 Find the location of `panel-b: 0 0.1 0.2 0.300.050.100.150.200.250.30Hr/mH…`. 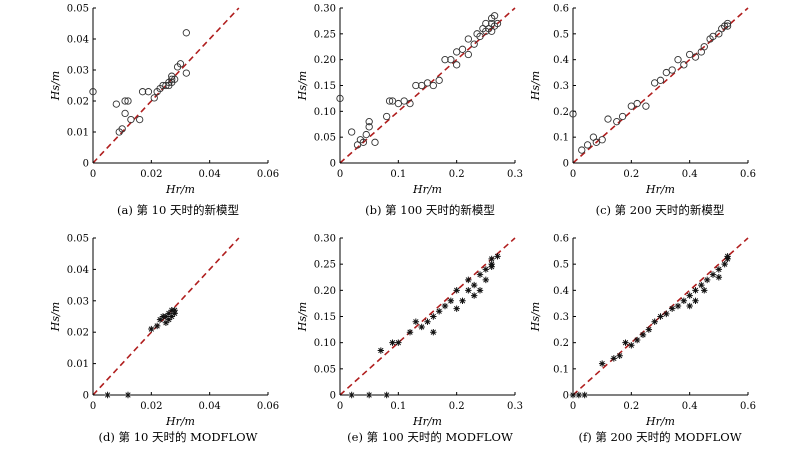

panel-b: 0 0.1 0.2 0.300.050.100.150.200.250.30Hr/mH… is located at coordinates (409, 111).